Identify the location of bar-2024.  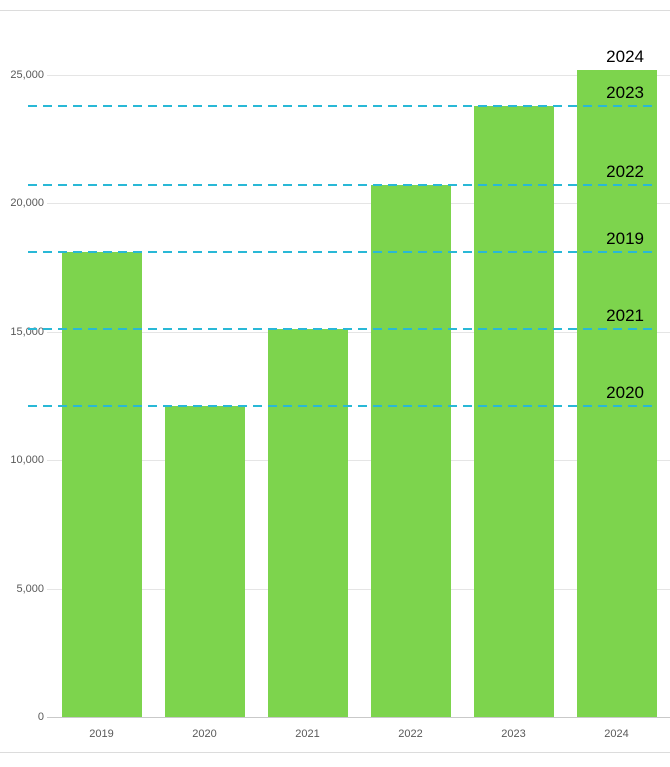
(616, 393).